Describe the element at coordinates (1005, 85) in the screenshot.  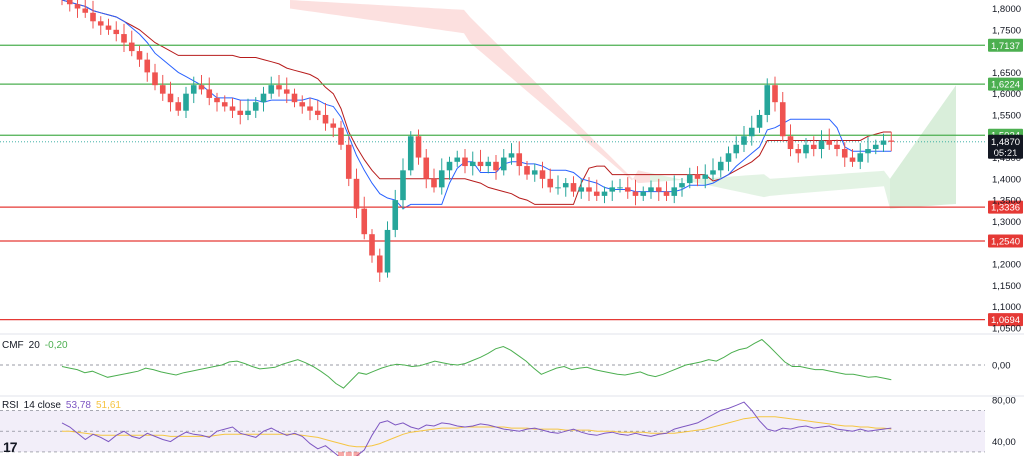
I see `level-label-1: 1,6224` at that location.